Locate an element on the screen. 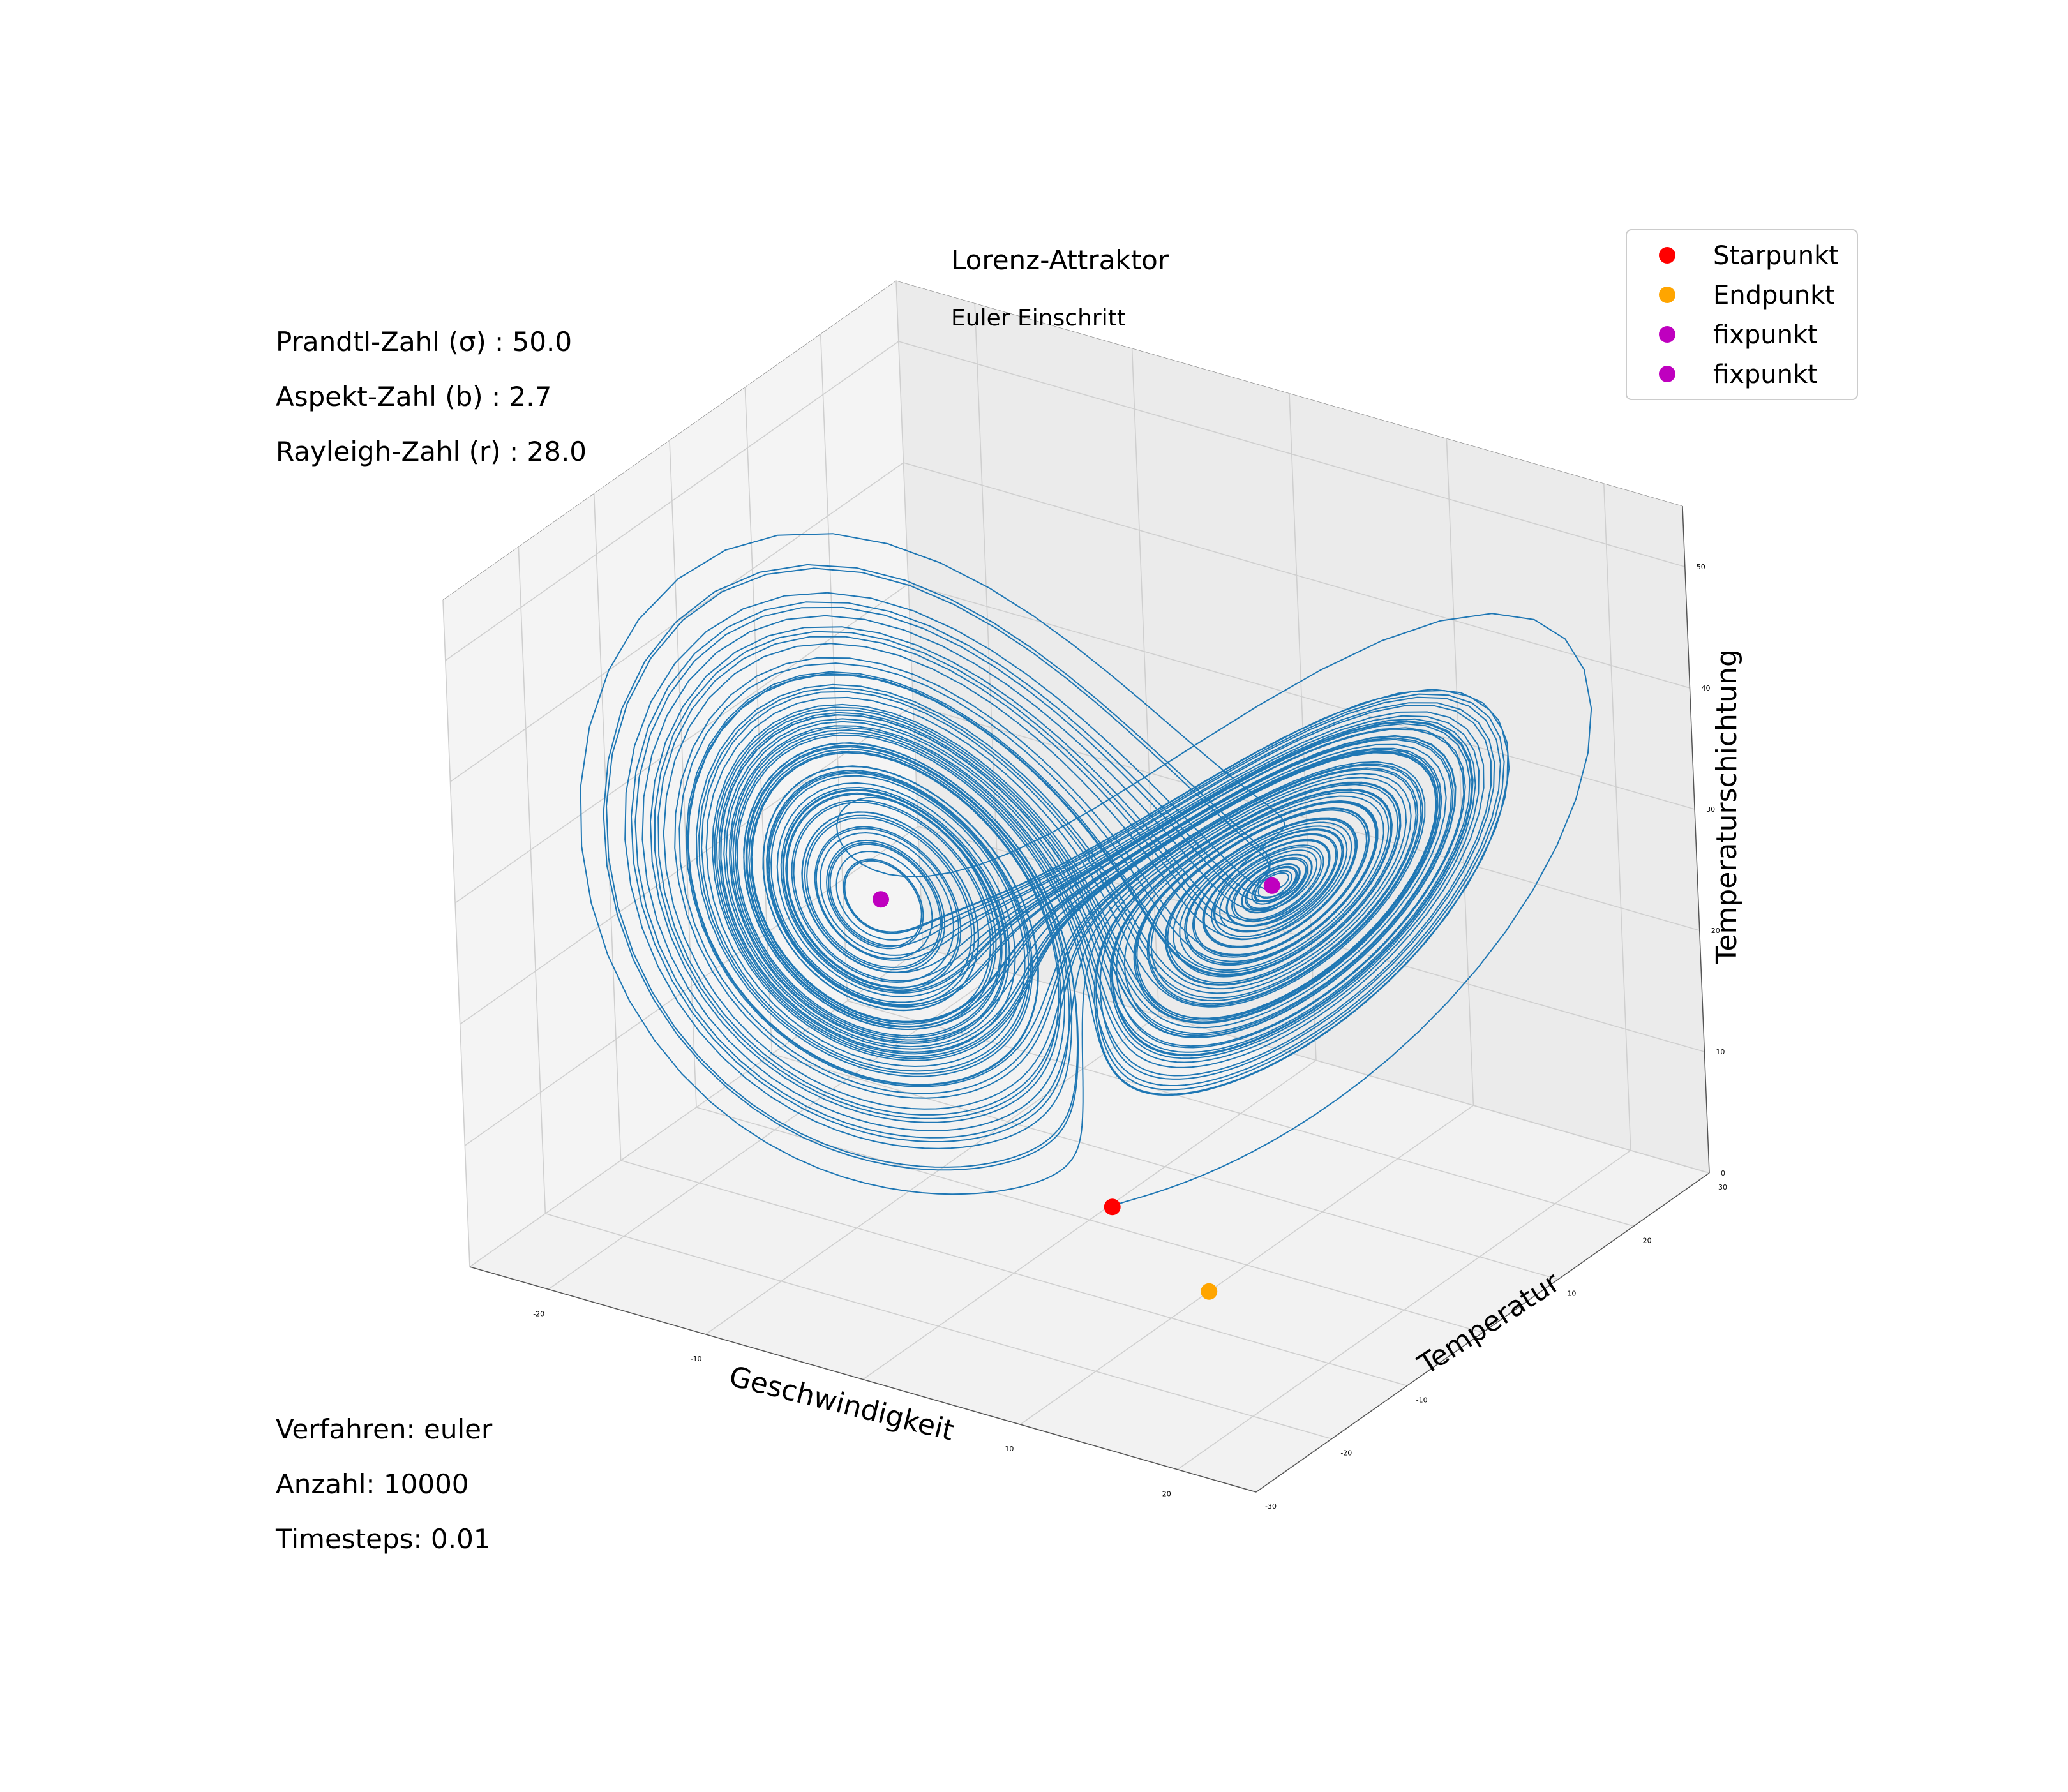 This screenshot has height=1792, width=2068. y-tick-label: -20 is located at coordinates (1346, 1453).